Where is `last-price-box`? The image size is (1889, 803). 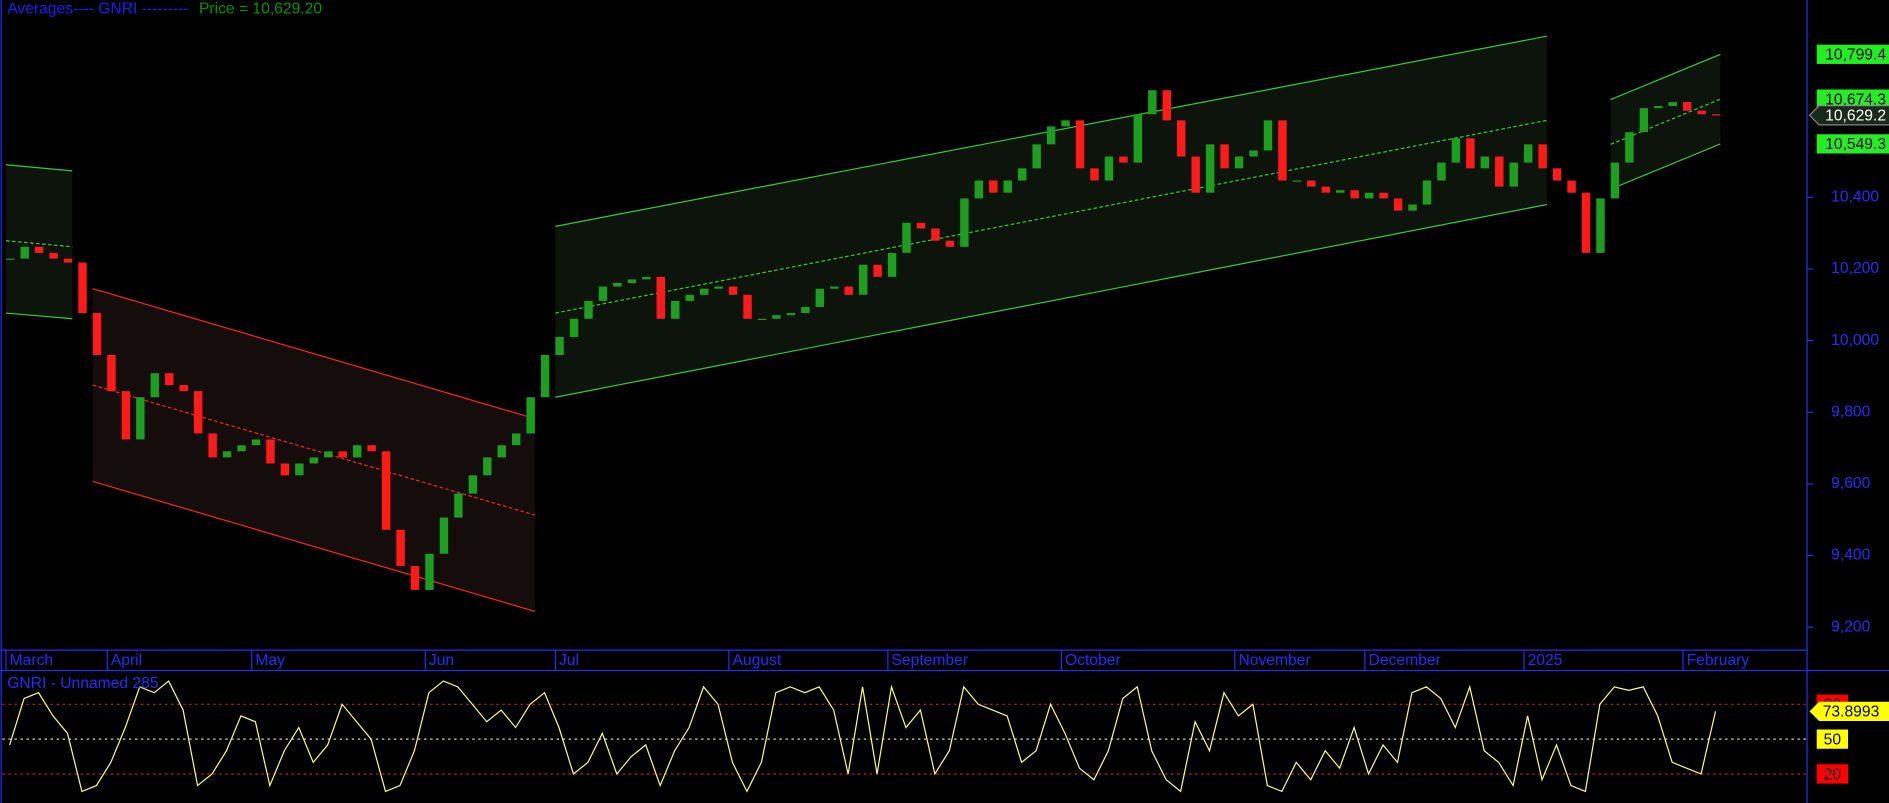
last-price-box is located at coordinates (1848, 115).